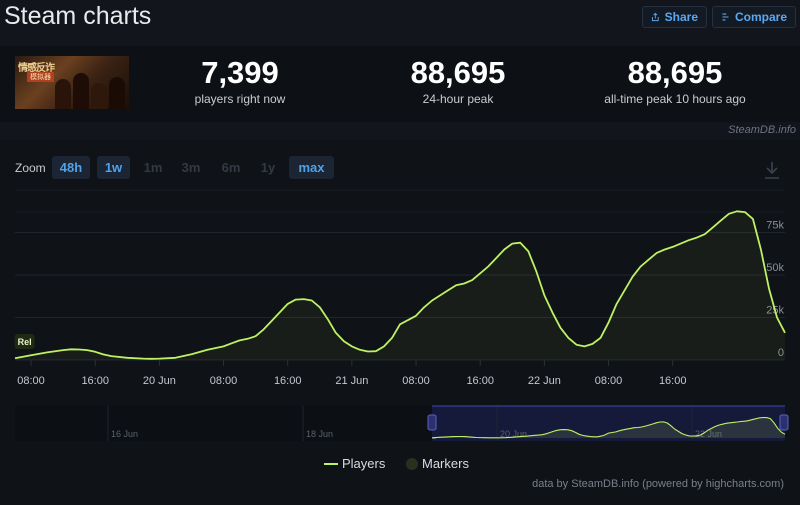  Describe the element at coordinates (240, 99) in the screenshot. I see `current-players-label: players right now` at that location.